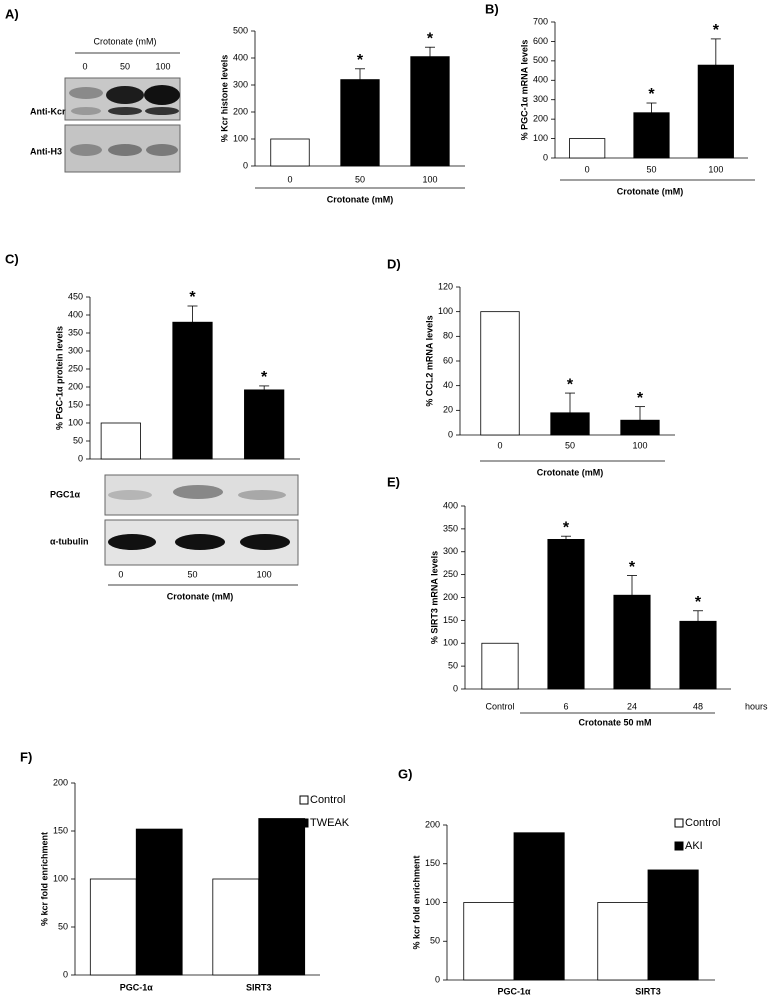 The height and width of the screenshot is (999, 774). I want to click on y-tick-label: 20, so click(448, 410).